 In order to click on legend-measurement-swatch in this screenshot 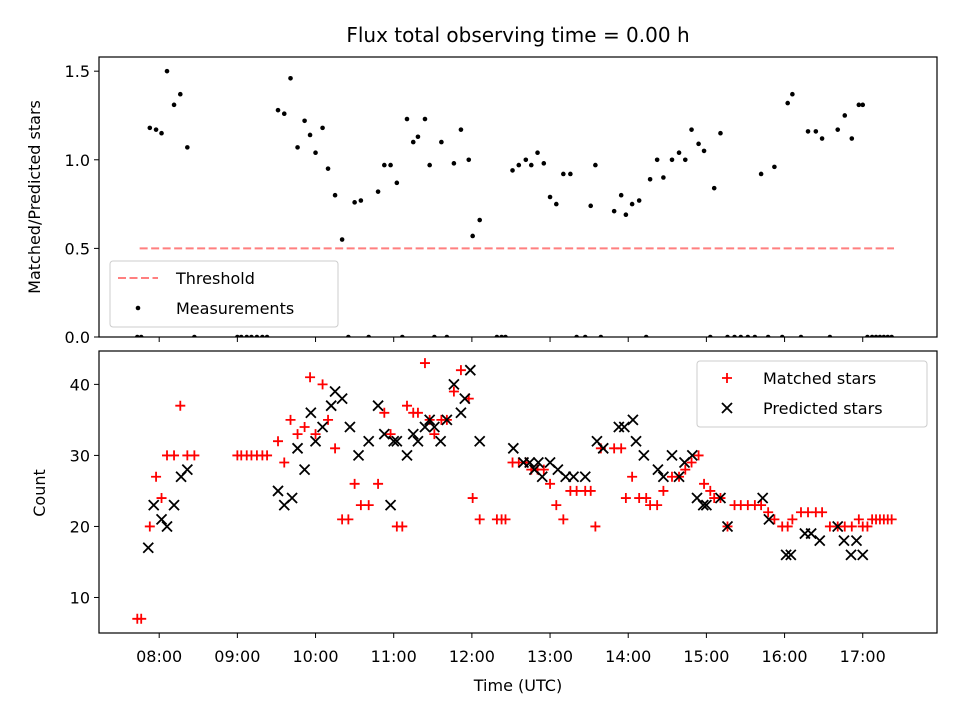, I will do `click(138, 308)`.